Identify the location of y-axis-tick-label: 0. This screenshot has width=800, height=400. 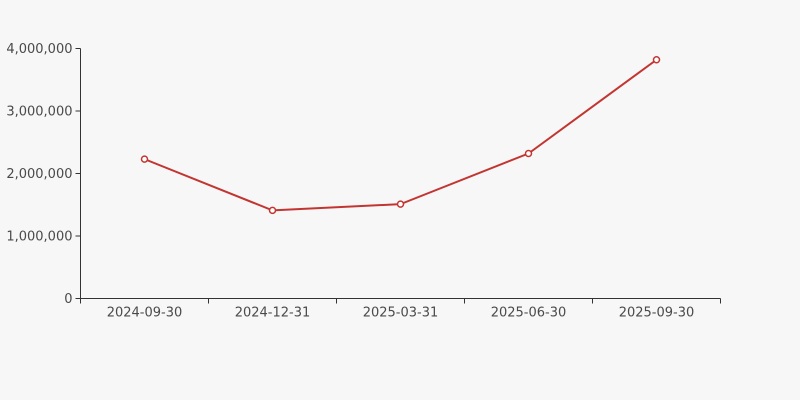
(68, 299).